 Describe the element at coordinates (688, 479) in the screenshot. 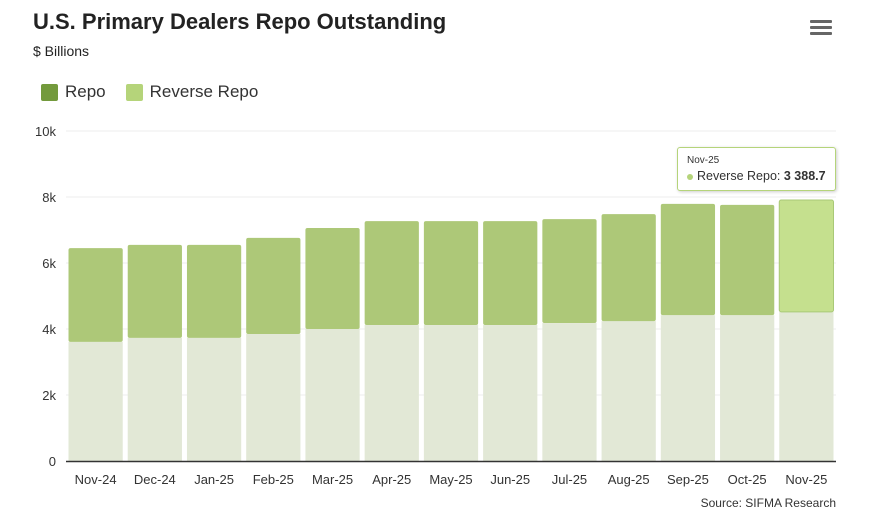

I see `x-tick-label: Sep-25` at that location.